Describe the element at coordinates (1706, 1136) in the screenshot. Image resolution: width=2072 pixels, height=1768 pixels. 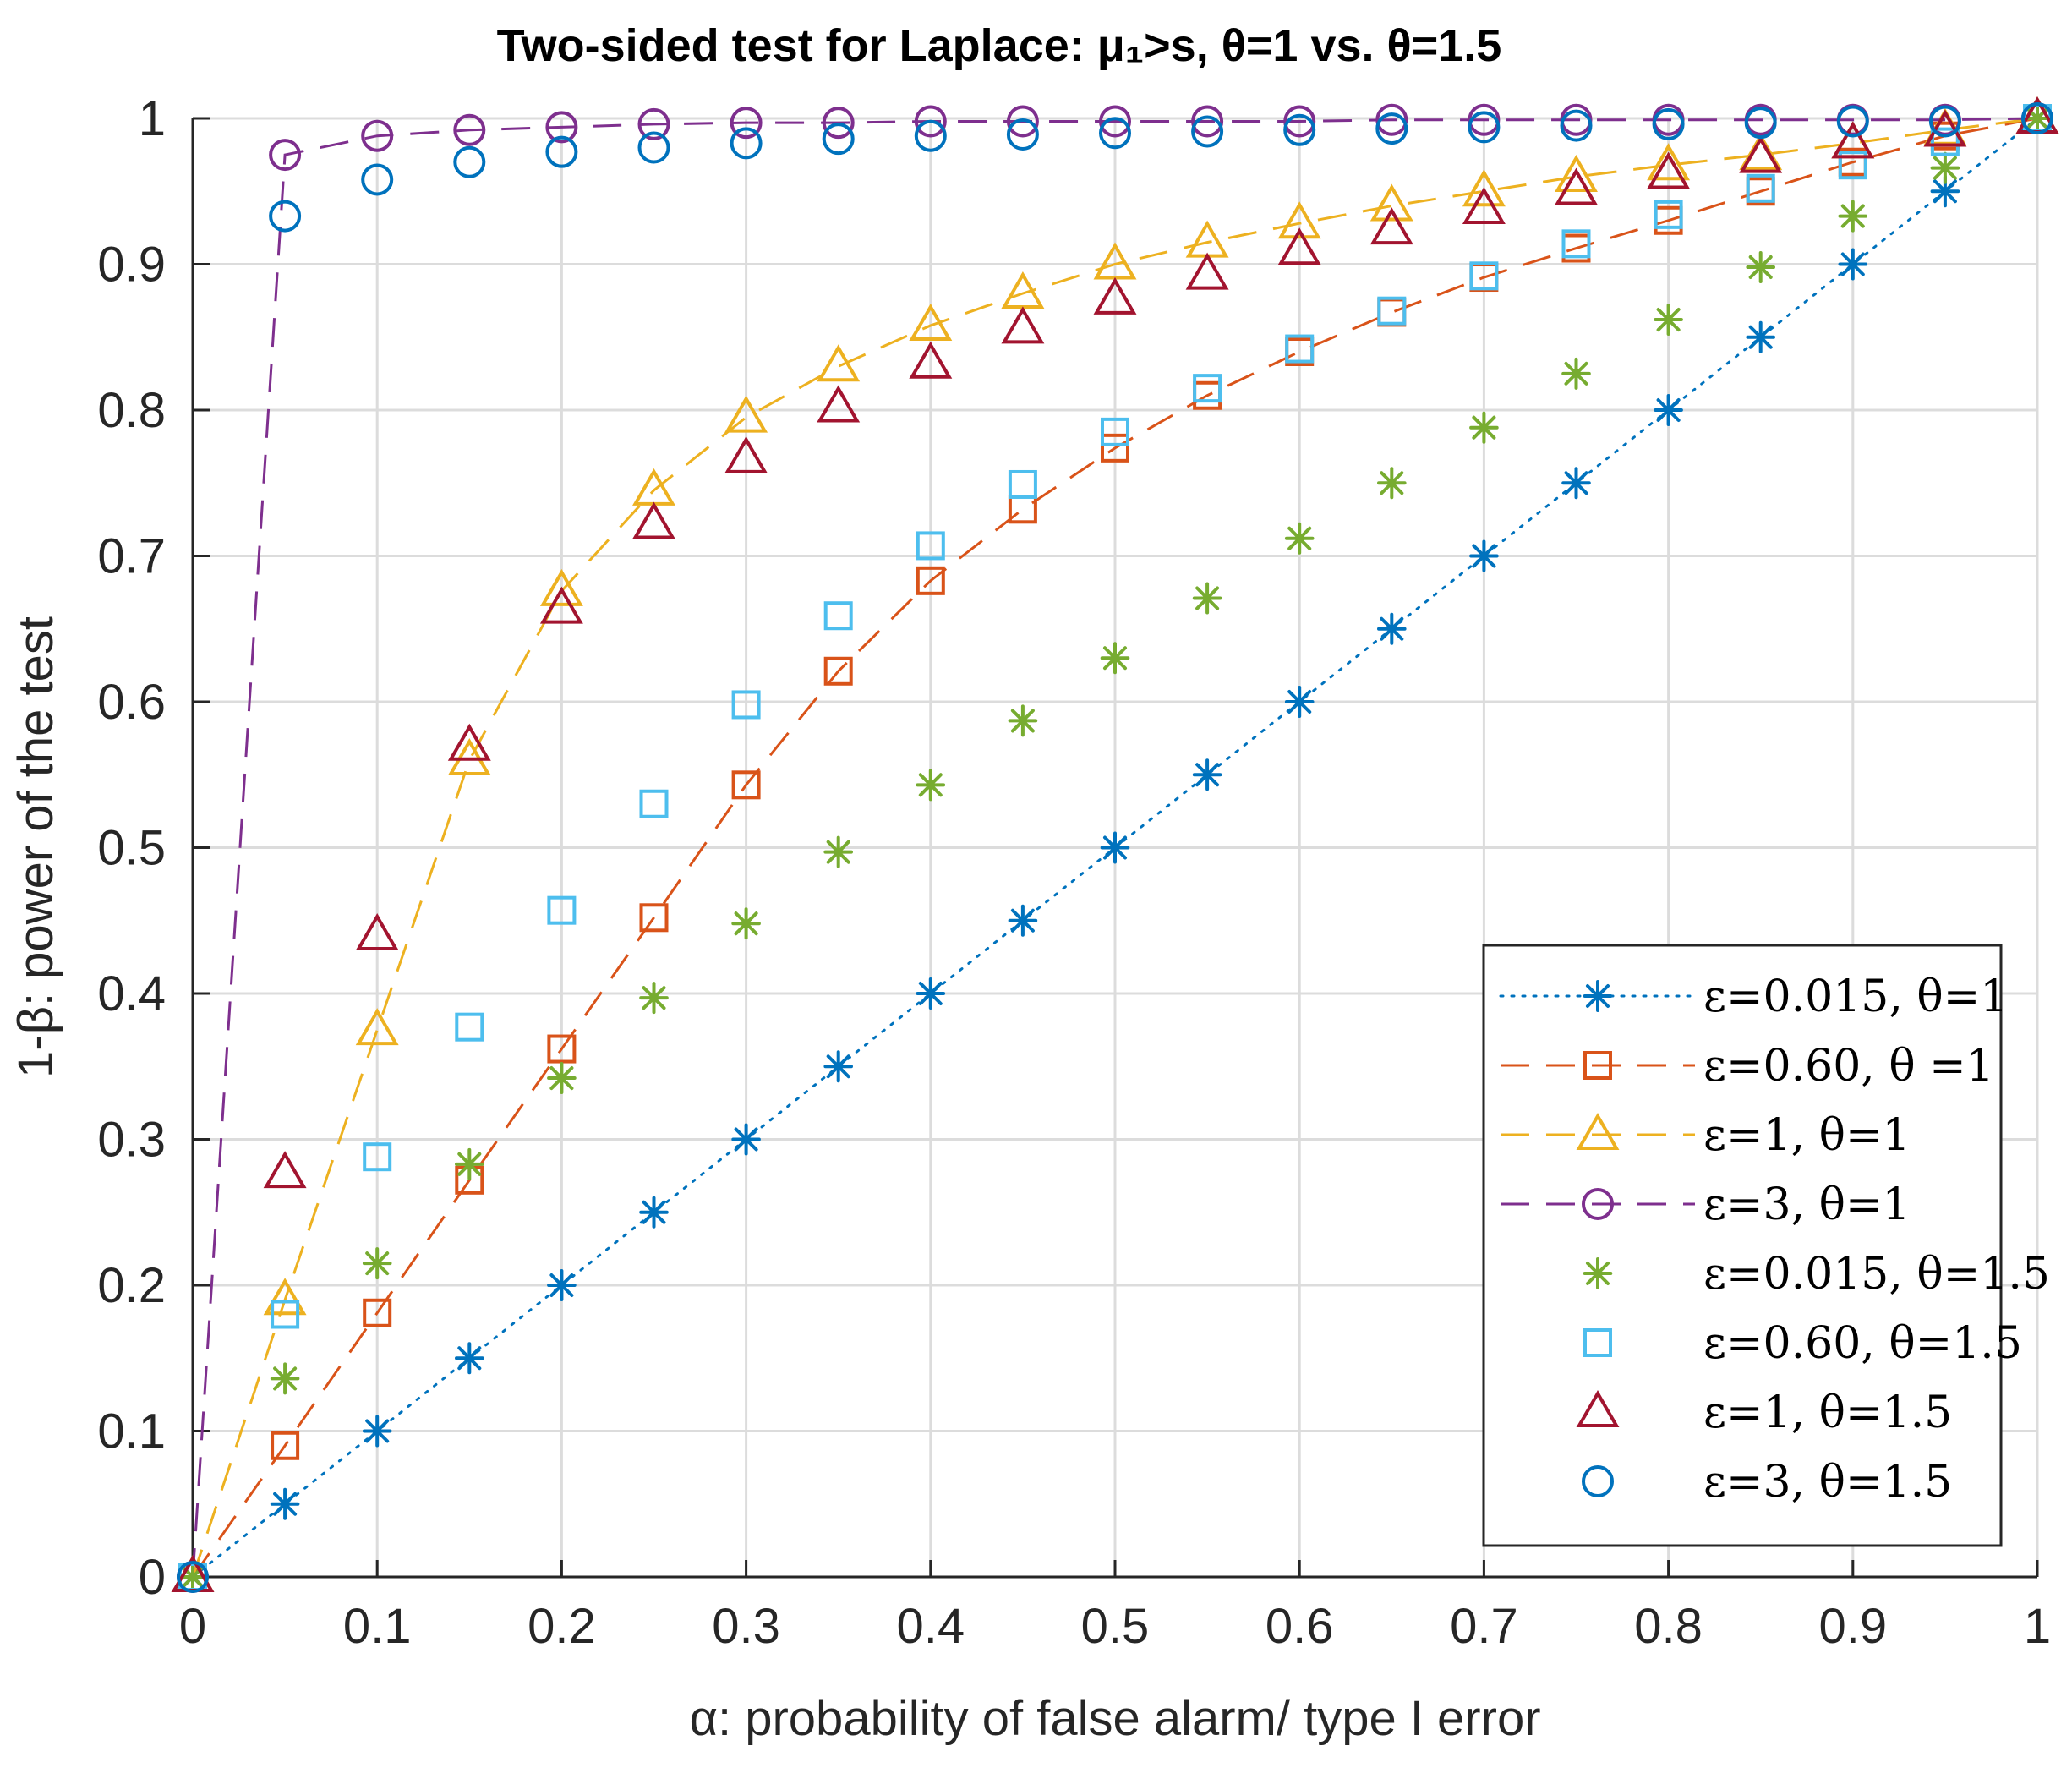
I see `legend-entry: ε=1, θ=1` at that location.